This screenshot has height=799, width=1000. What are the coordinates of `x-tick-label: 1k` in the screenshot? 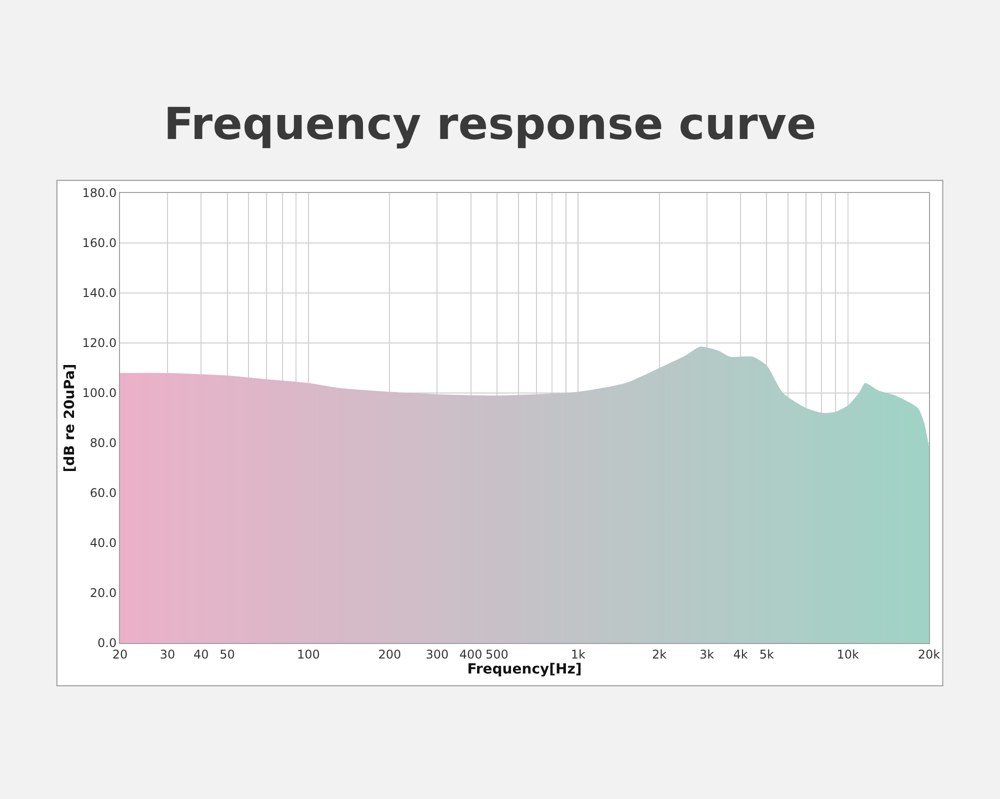 It's located at (578, 654).